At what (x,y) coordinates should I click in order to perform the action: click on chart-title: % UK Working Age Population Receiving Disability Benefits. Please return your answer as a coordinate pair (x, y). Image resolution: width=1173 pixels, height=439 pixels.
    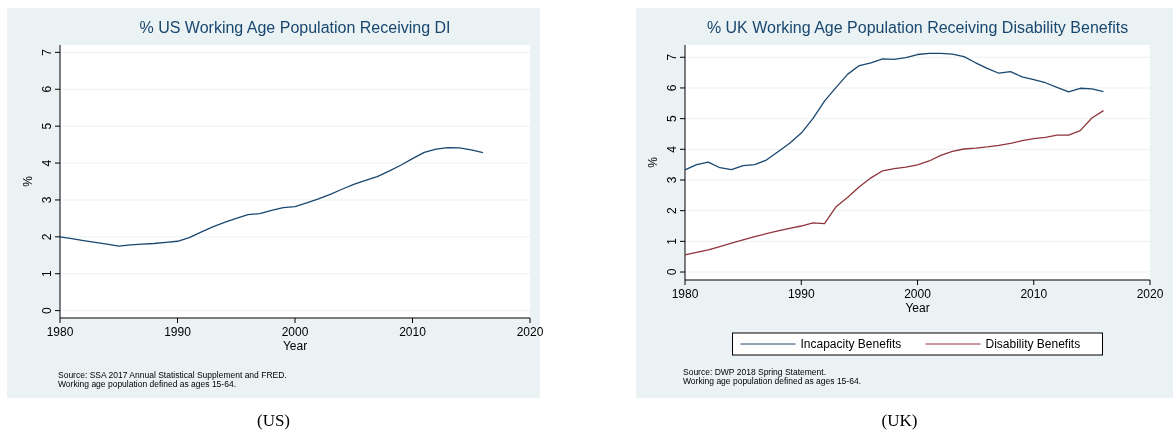
    Looking at the image, I should click on (917, 27).